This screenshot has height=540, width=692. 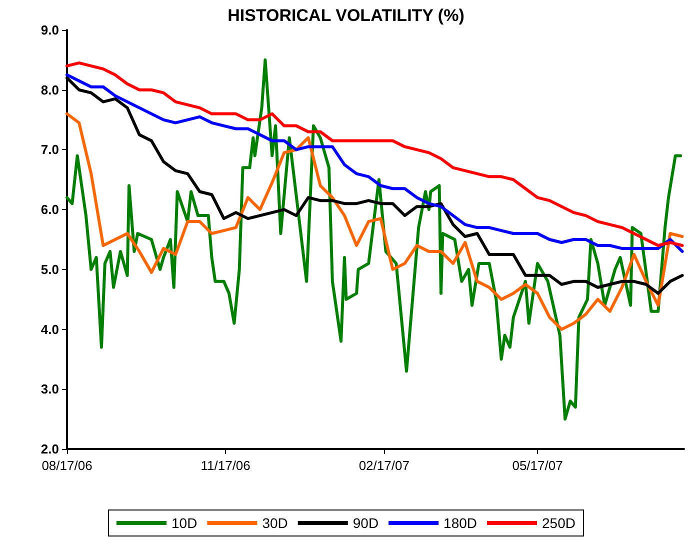 What do you see at coordinates (67, 465) in the screenshot?
I see `x-tick-label: 08/17/06` at bounding box center [67, 465].